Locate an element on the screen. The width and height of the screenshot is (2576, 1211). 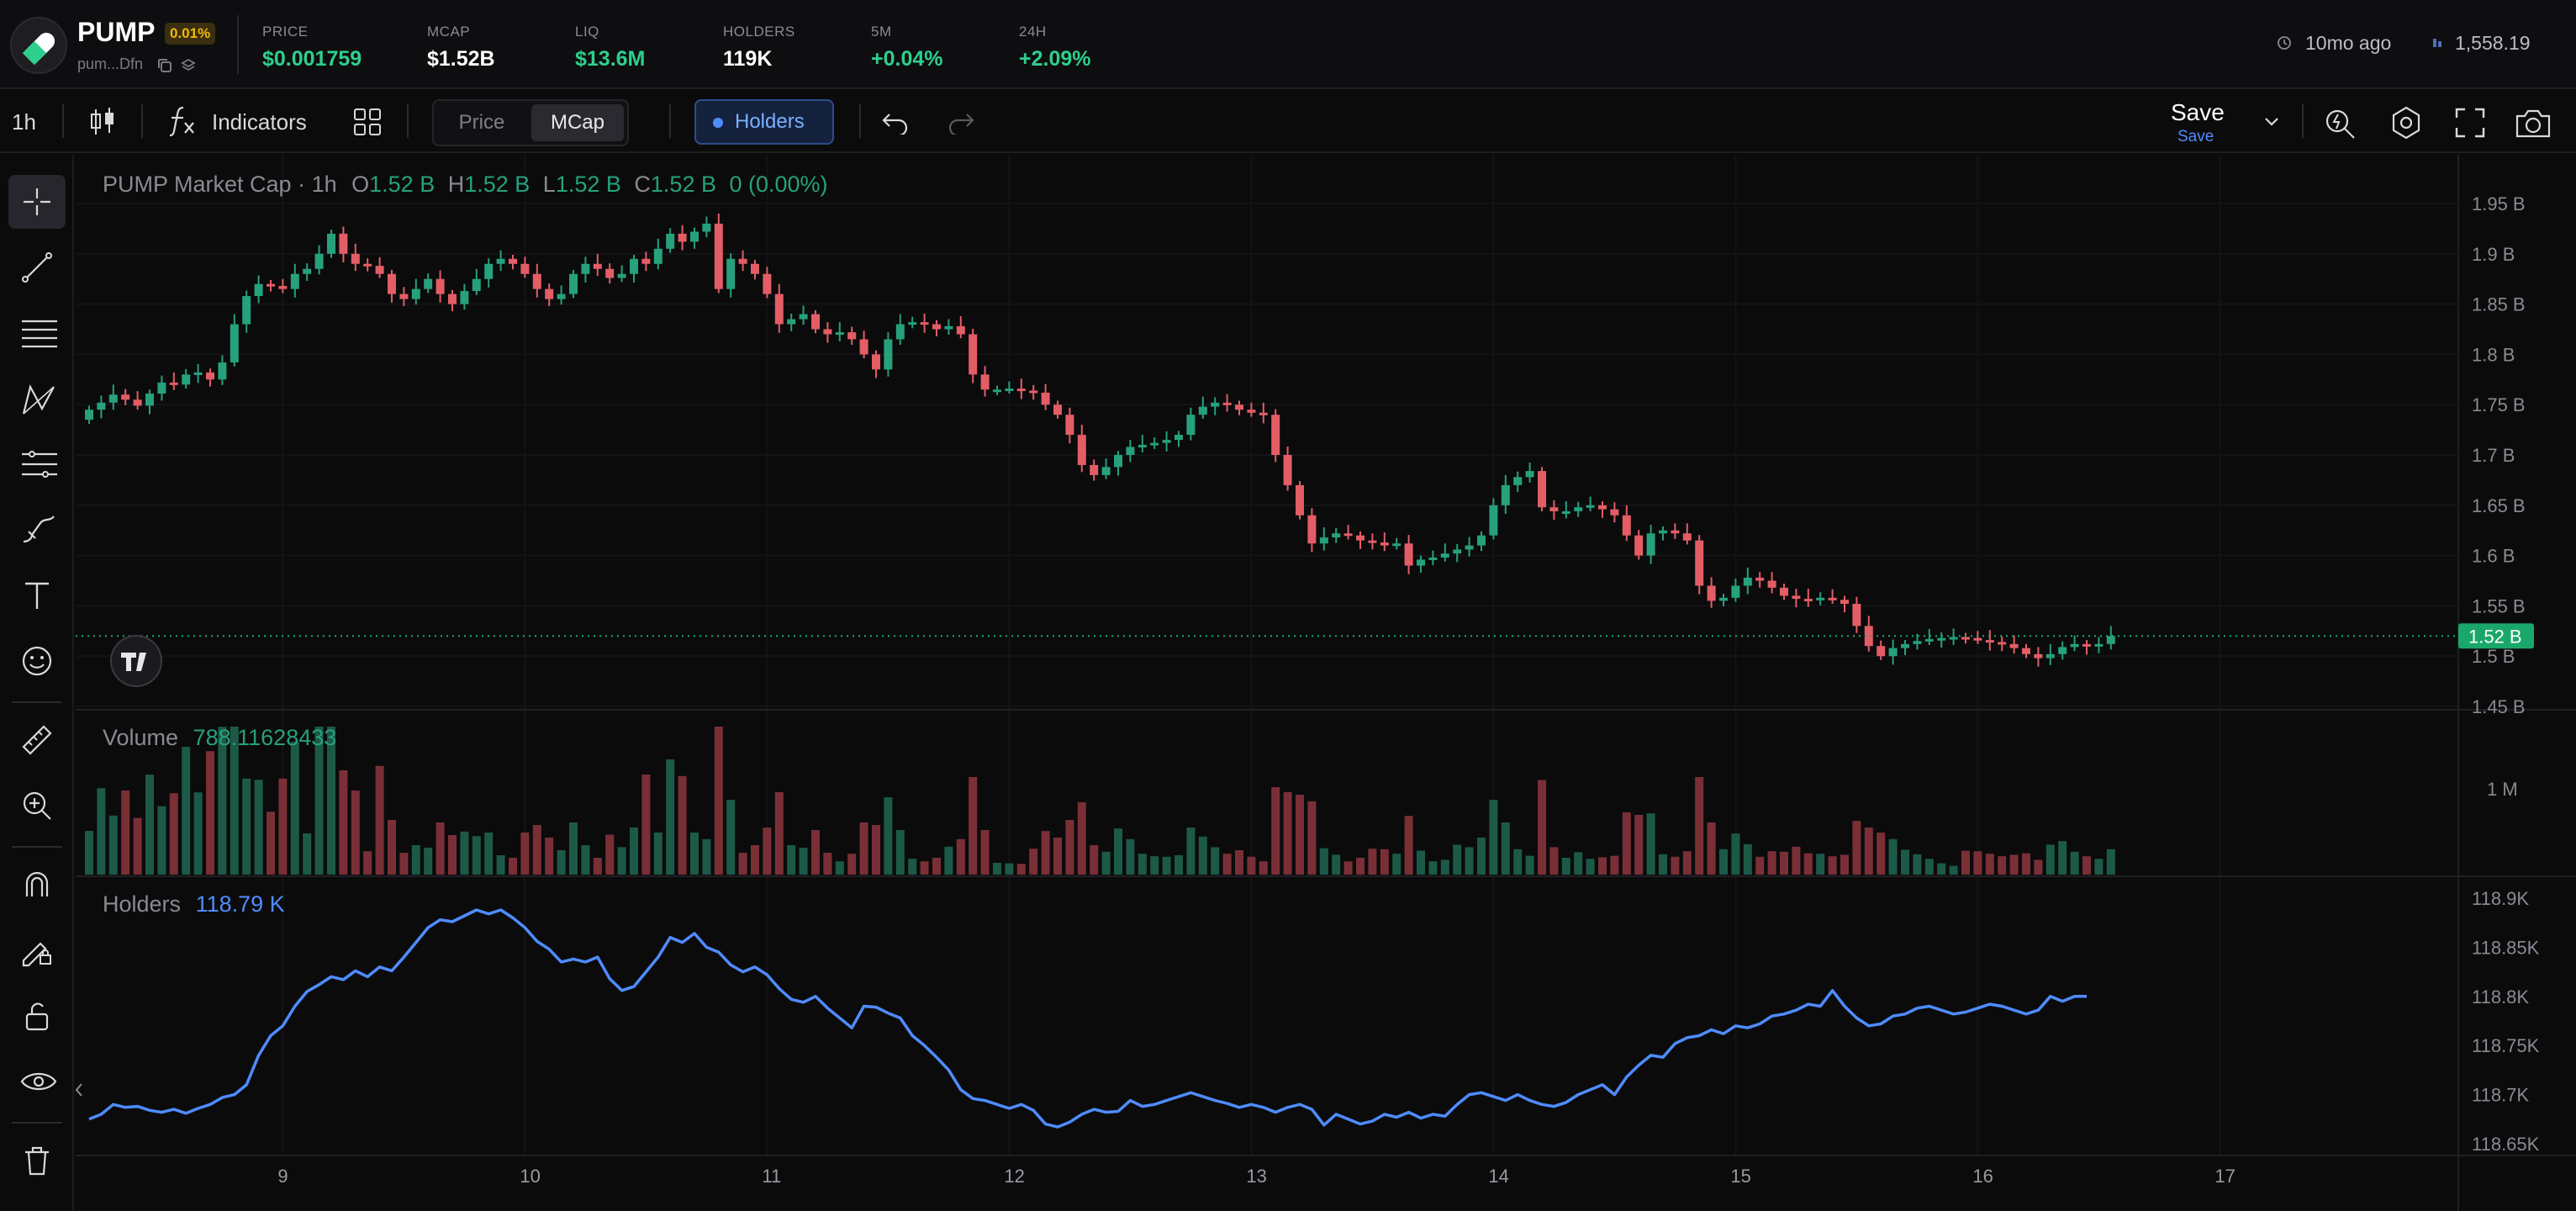
function-icon is located at coordinates (181, 121).